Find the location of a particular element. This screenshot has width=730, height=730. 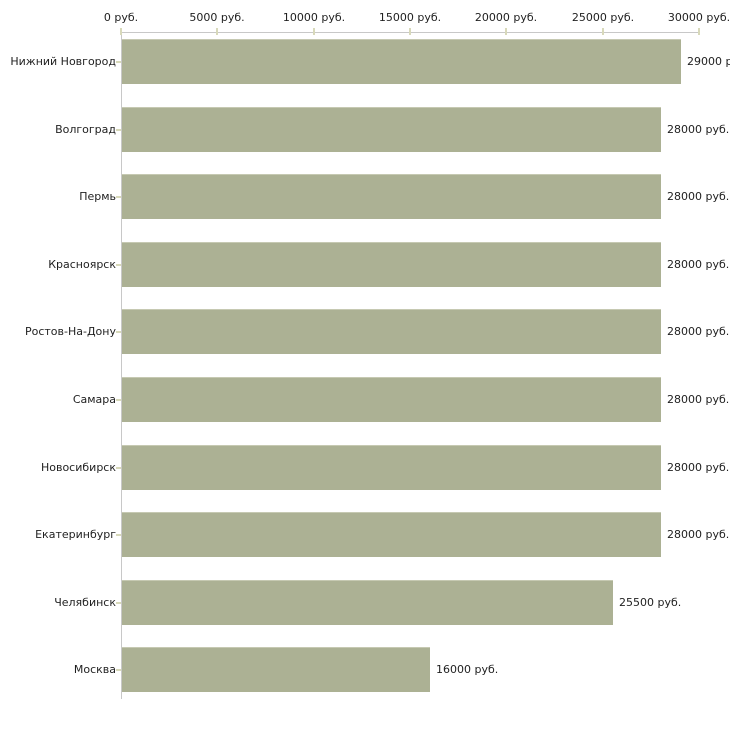

category-label: Новосибирск is located at coordinates (78, 467).